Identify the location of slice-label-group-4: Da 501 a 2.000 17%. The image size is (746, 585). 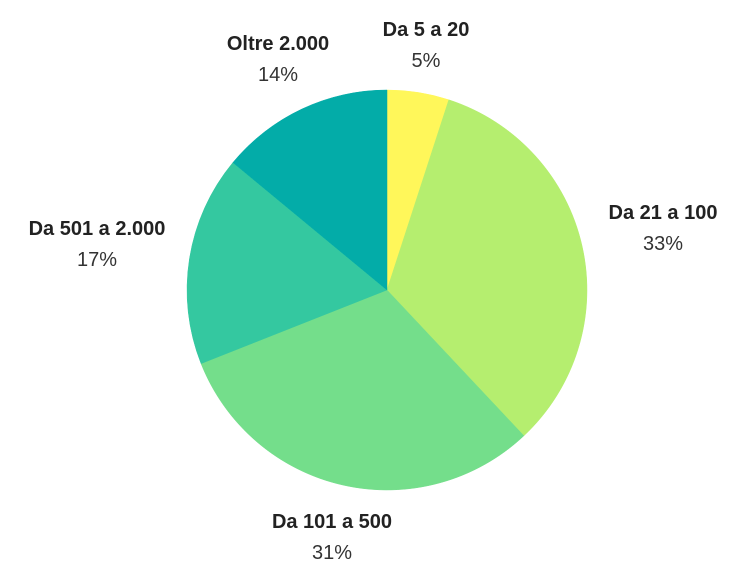
(97, 244).